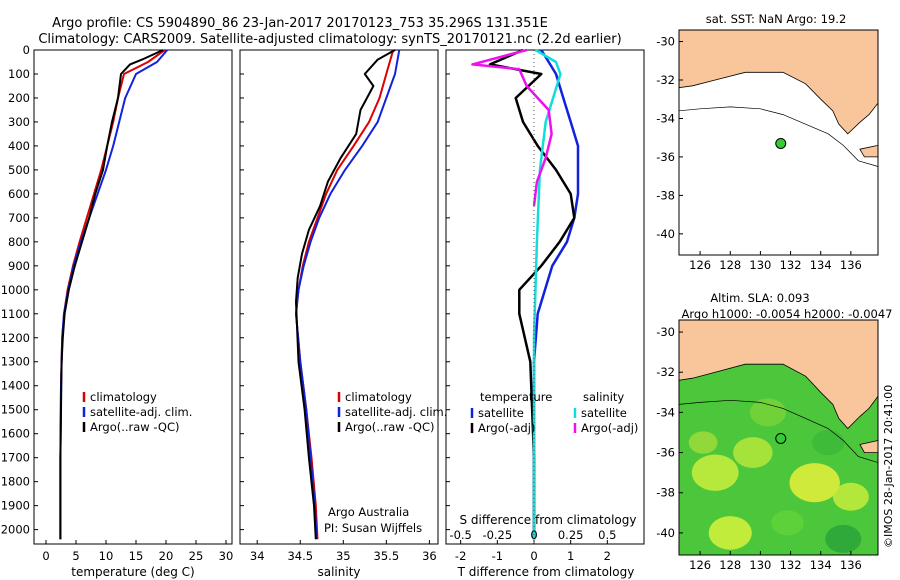 Image resolution: width=900 pixels, height=580 pixels. I want to click on x-tick-label: 10, so click(106, 556).